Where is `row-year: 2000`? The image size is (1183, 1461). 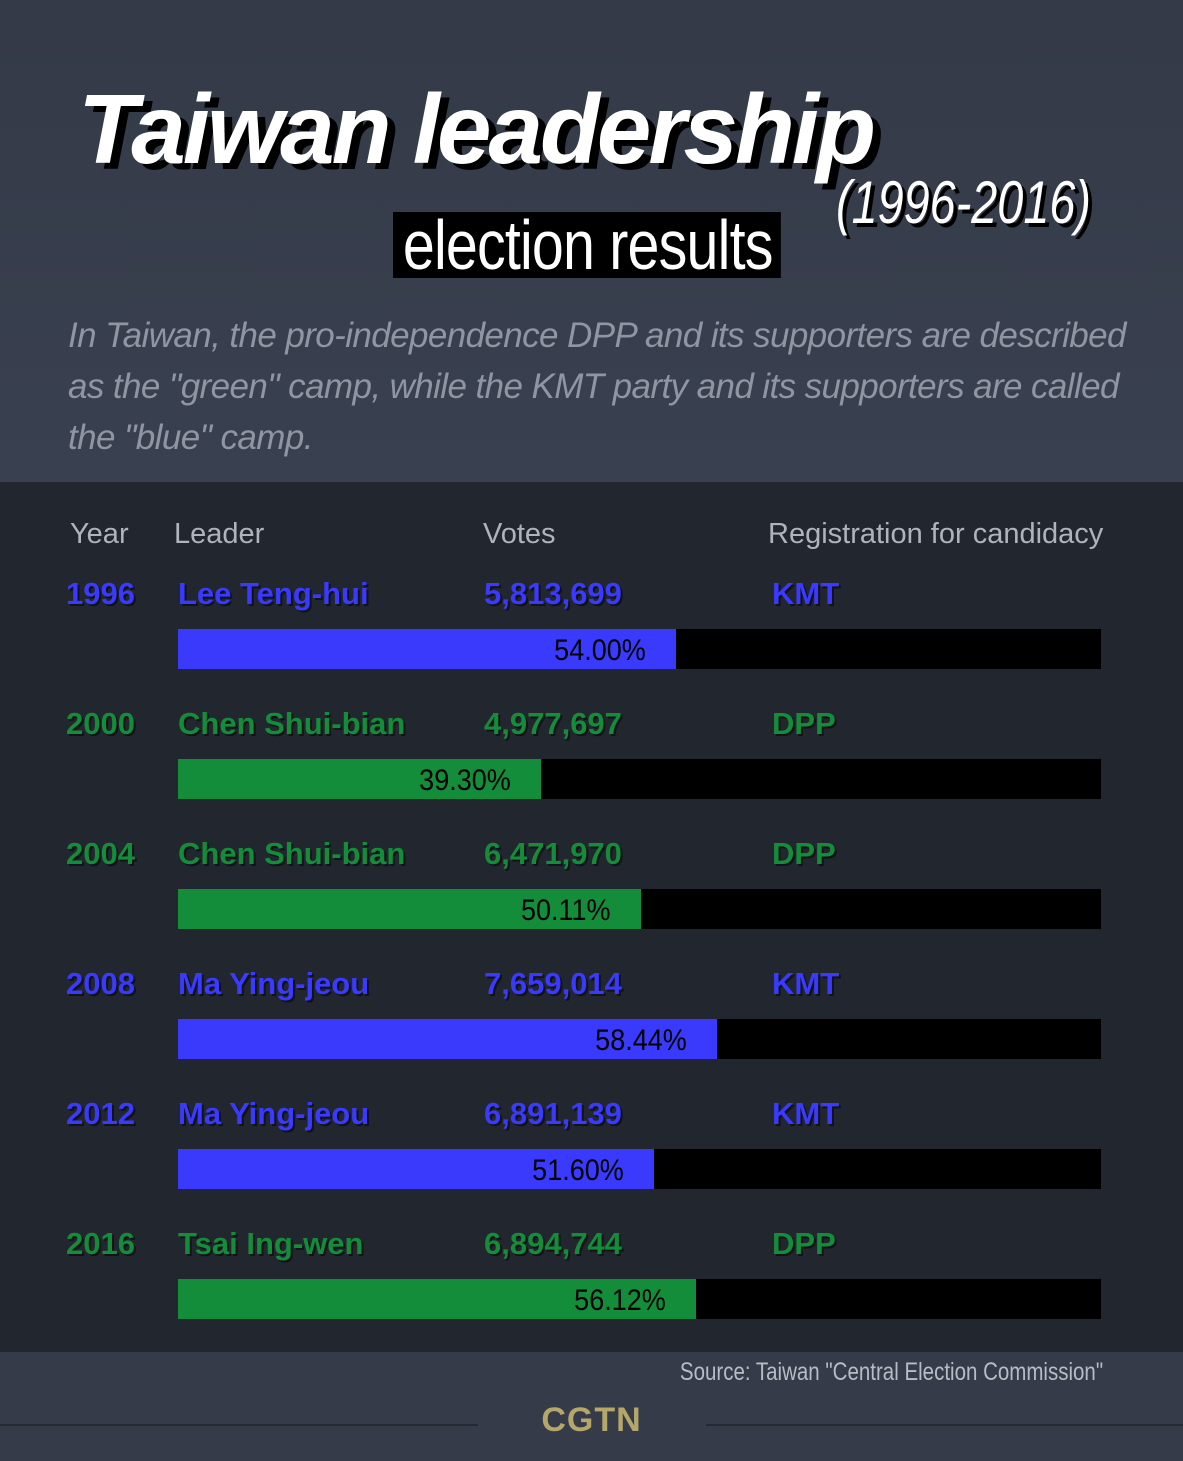 row-year: 2000 is located at coordinates (100, 723).